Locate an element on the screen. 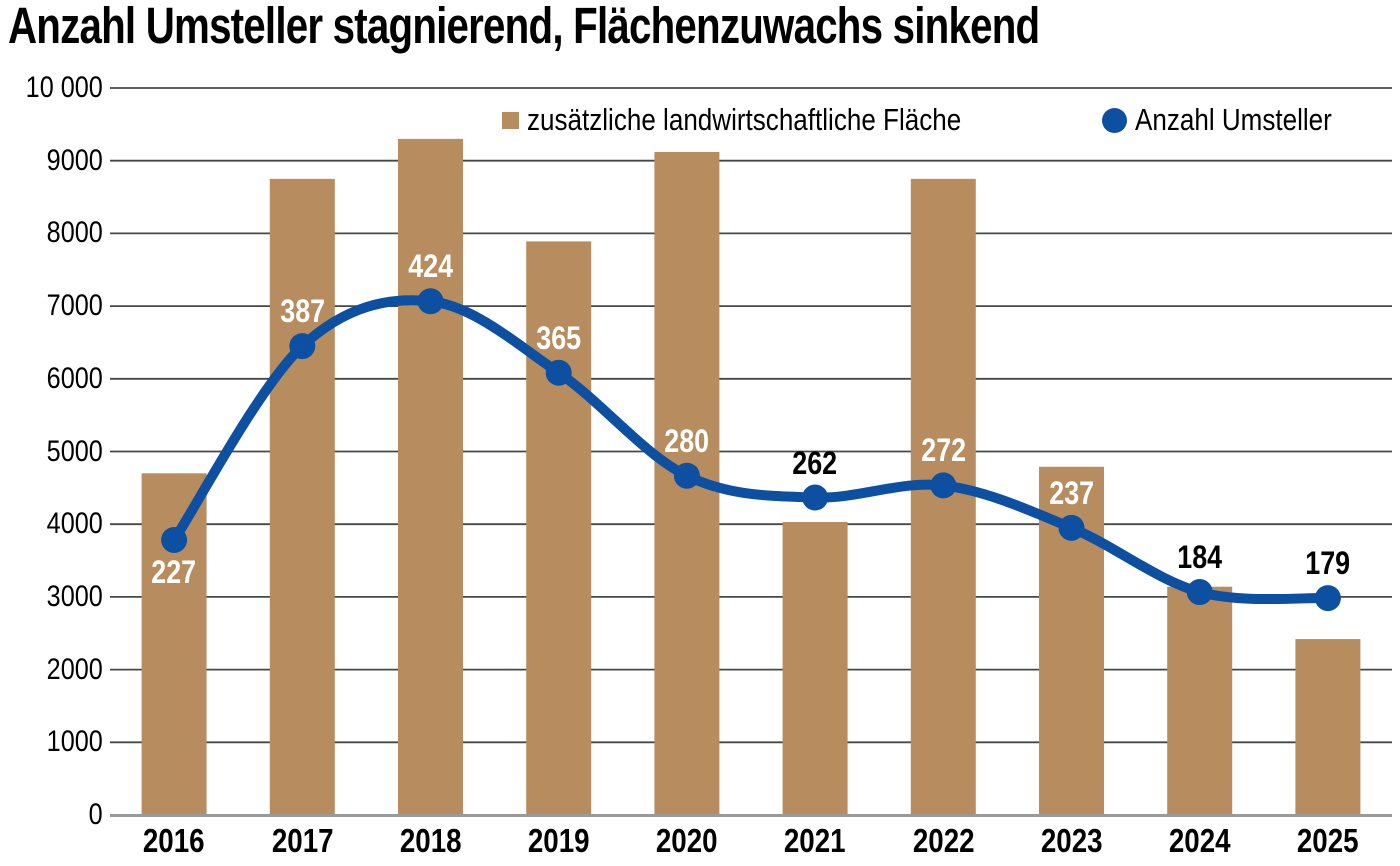 This screenshot has height=866, width=1400. x-axis-label-2025: 2025 is located at coordinates (1314, 841).